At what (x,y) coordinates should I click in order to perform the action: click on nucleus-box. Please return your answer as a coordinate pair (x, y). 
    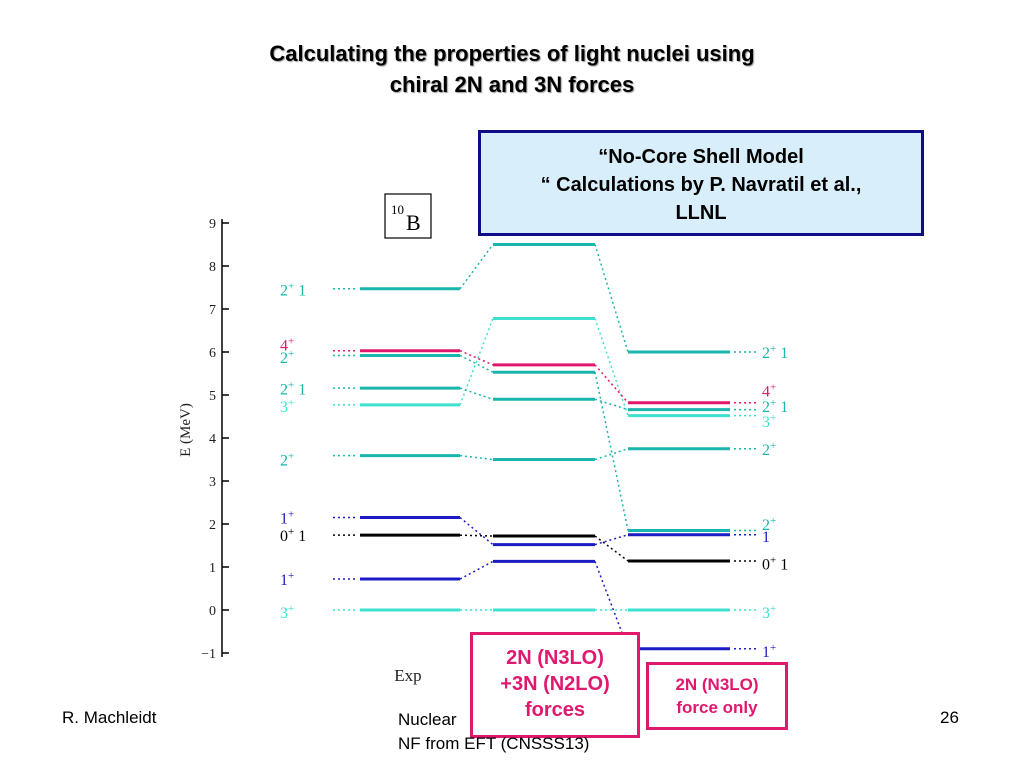
    Looking at the image, I should click on (408, 216).